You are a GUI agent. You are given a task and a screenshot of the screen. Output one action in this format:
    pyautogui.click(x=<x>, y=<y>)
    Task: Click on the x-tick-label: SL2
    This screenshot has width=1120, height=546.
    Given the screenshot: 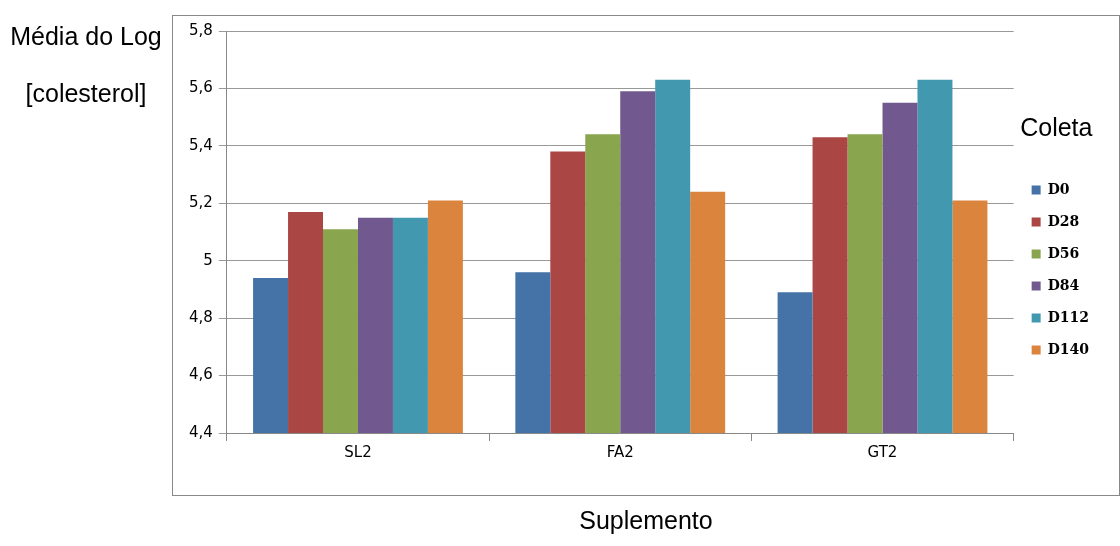 What is the action you would take?
    pyautogui.click(x=358, y=451)
    